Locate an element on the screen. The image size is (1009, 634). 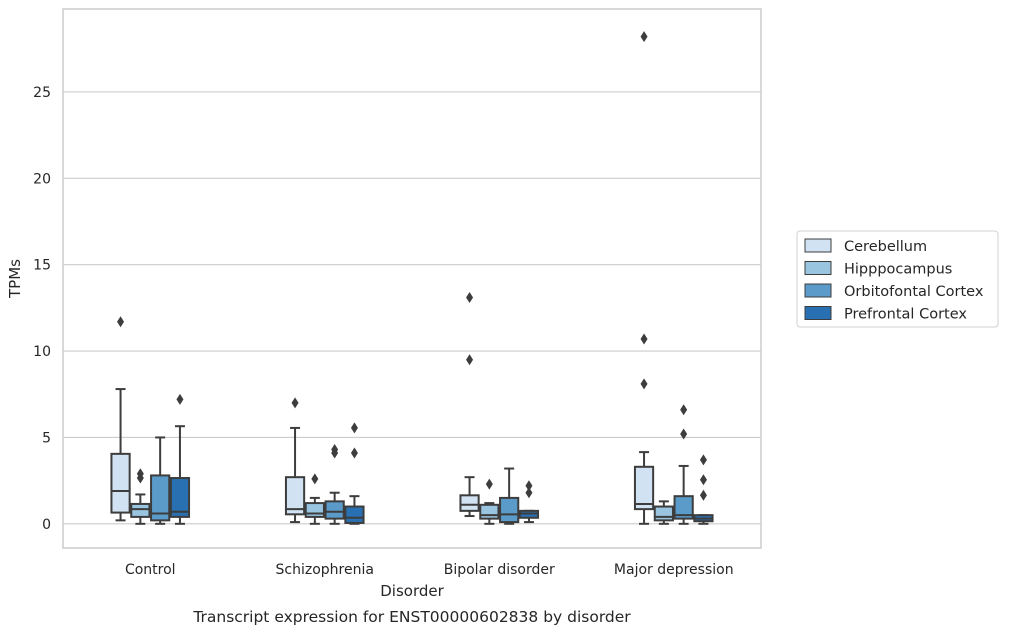
y-tick-label: 25 is located at coordinates (42, 93).